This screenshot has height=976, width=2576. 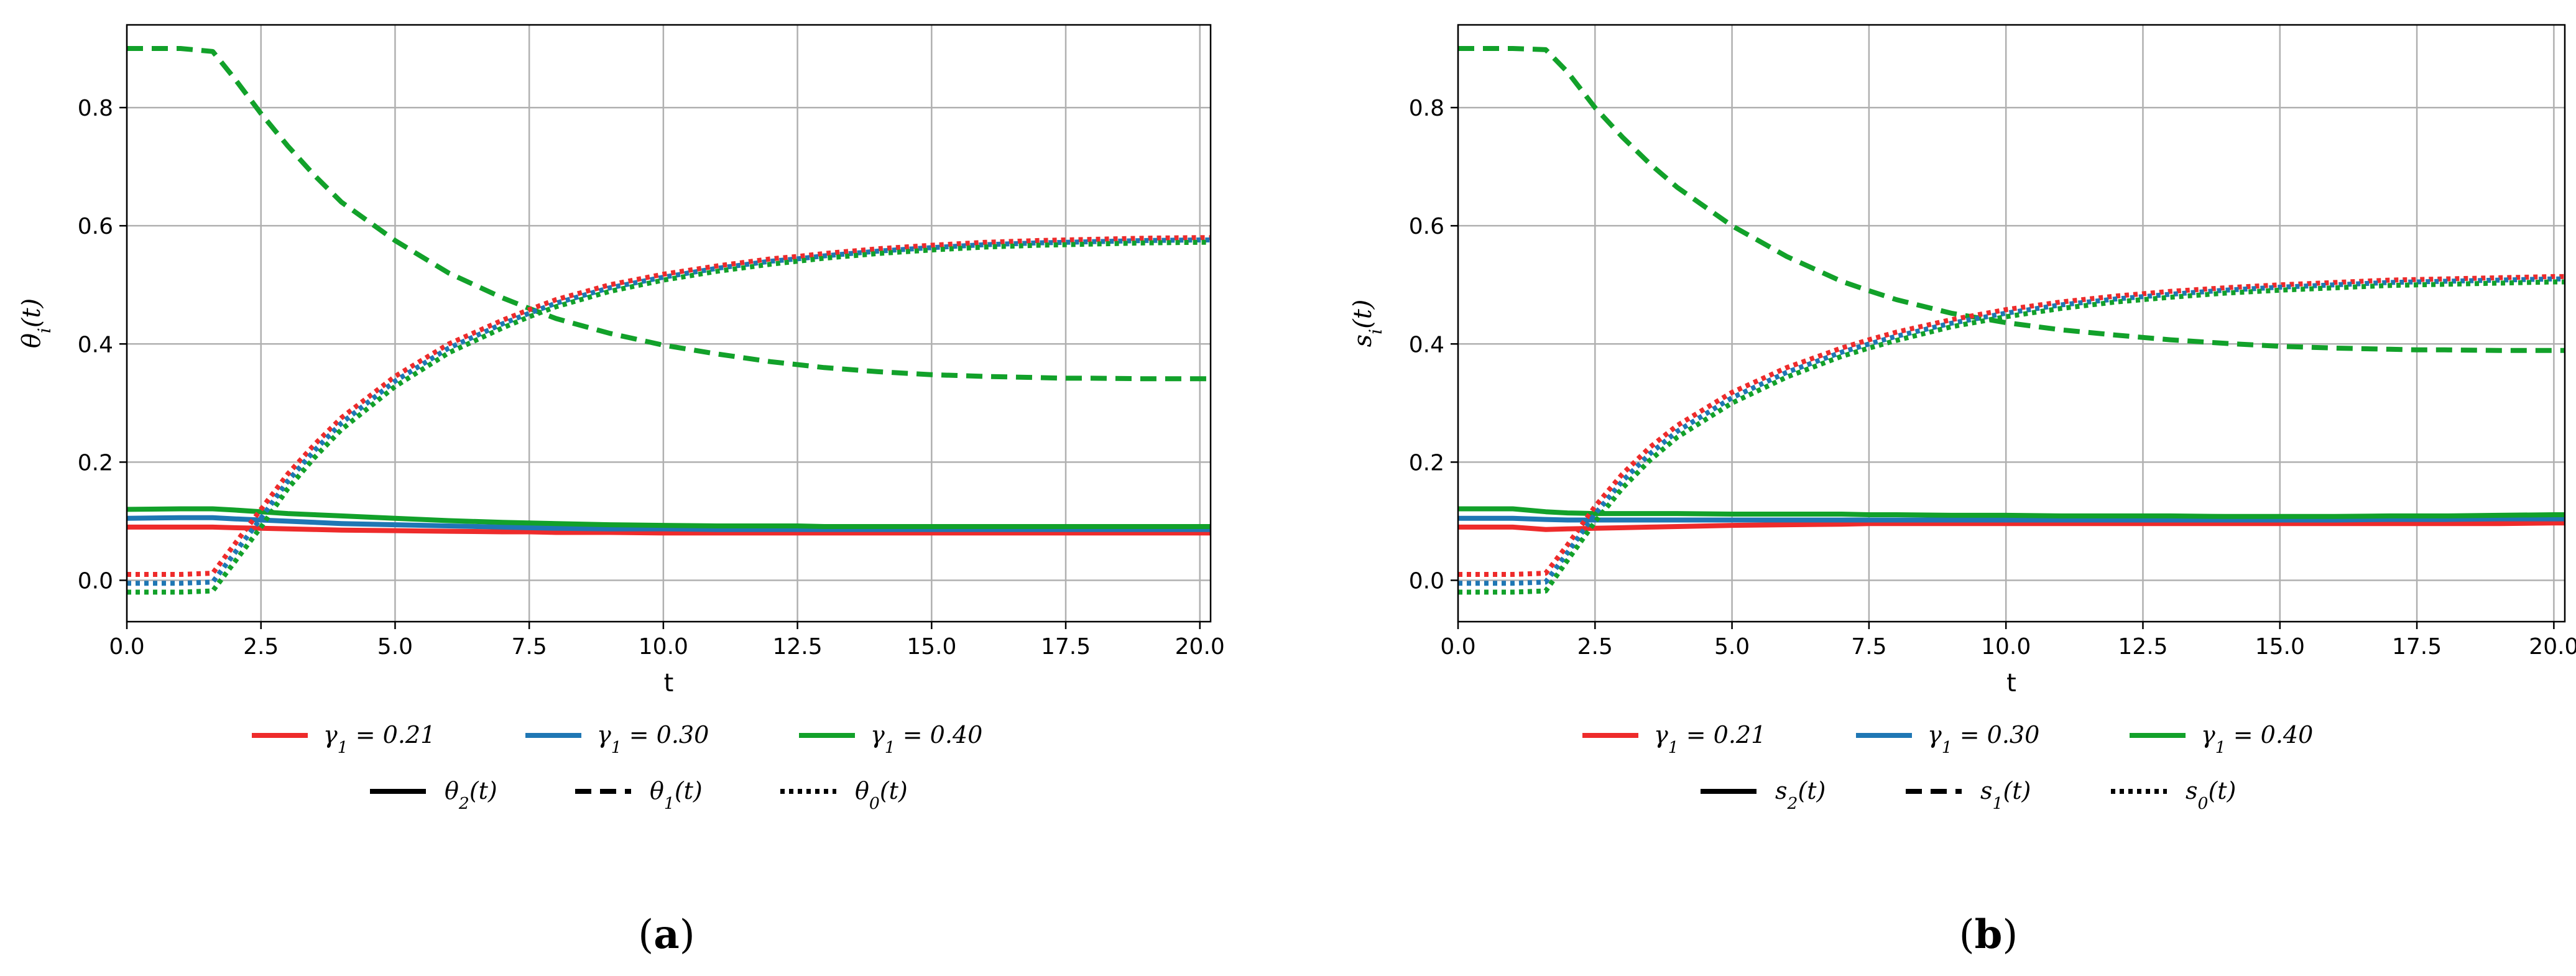 I want to click on y-axis-label-group: θi(t), so click(x=36, y=323).